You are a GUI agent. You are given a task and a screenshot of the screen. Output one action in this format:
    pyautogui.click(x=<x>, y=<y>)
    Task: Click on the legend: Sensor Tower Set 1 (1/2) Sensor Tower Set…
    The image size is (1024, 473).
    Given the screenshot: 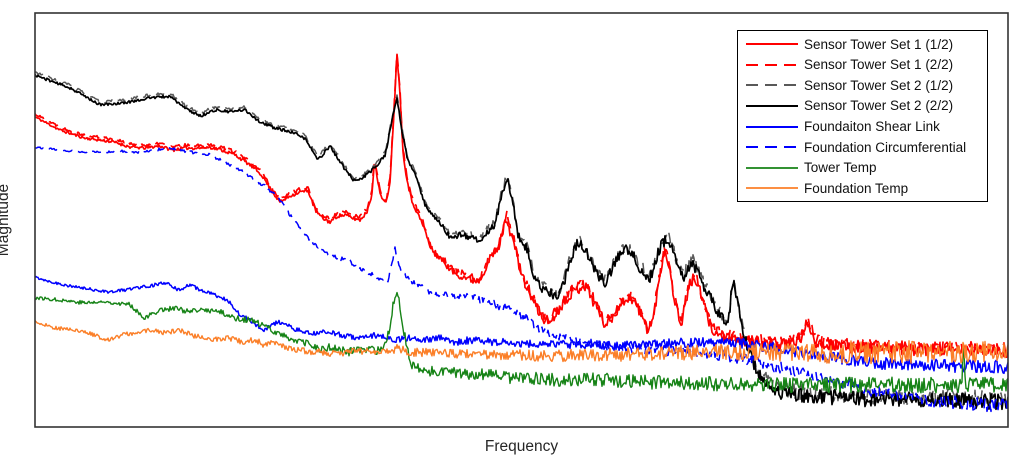 What is the action you would take?
    pyautogui.click(x=862, y=116)
    